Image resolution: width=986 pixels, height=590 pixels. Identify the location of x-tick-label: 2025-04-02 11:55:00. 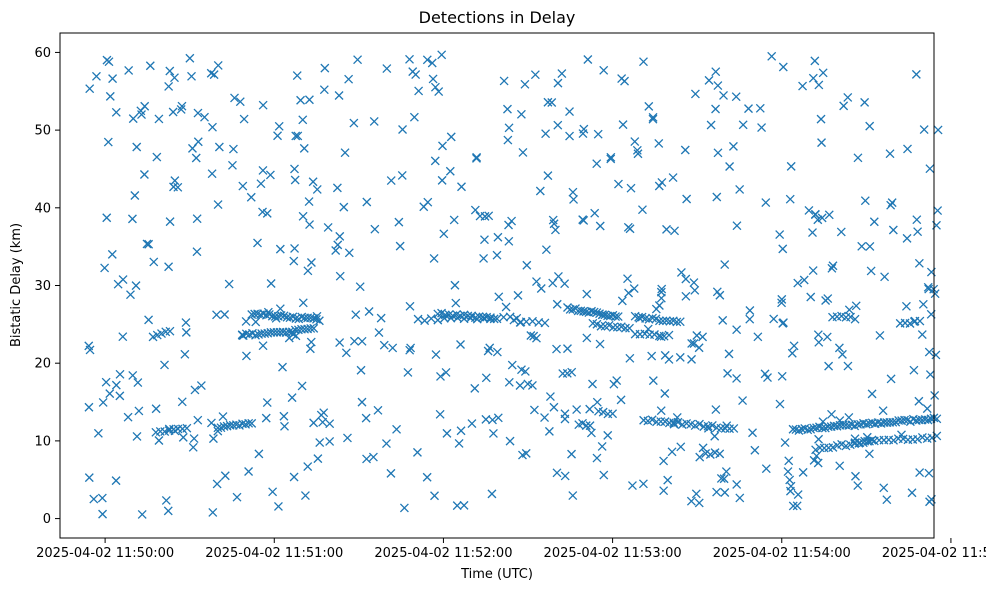
(934, 553).